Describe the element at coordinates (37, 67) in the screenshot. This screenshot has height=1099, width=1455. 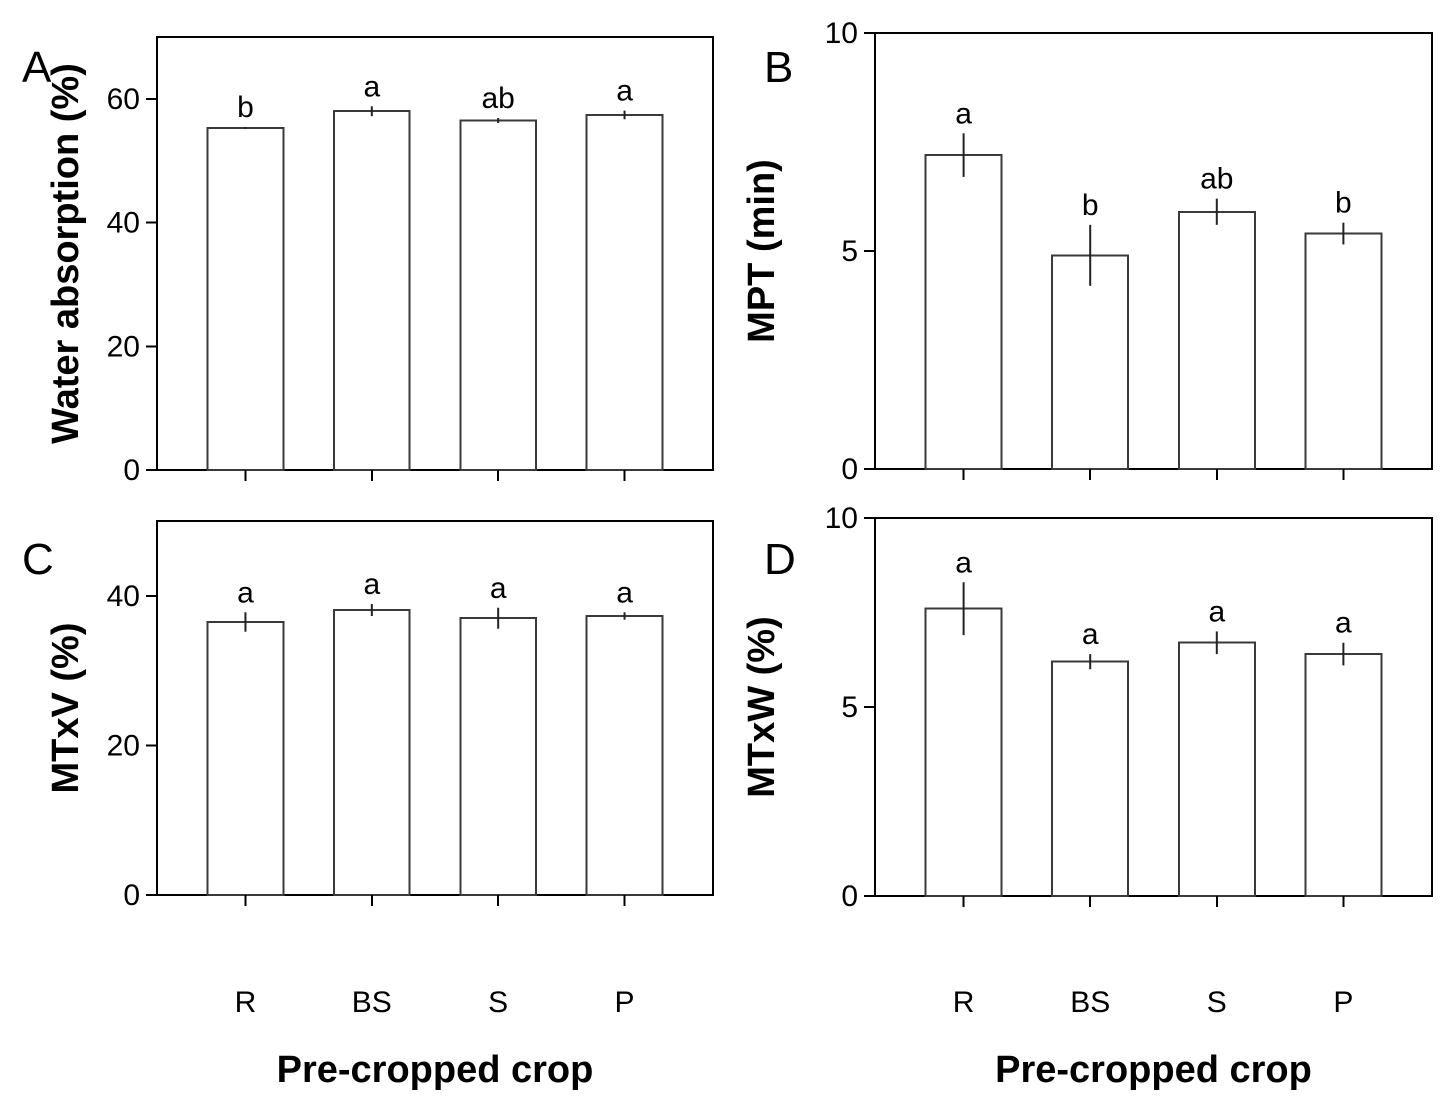
I see `panel-letter: A` at that location.